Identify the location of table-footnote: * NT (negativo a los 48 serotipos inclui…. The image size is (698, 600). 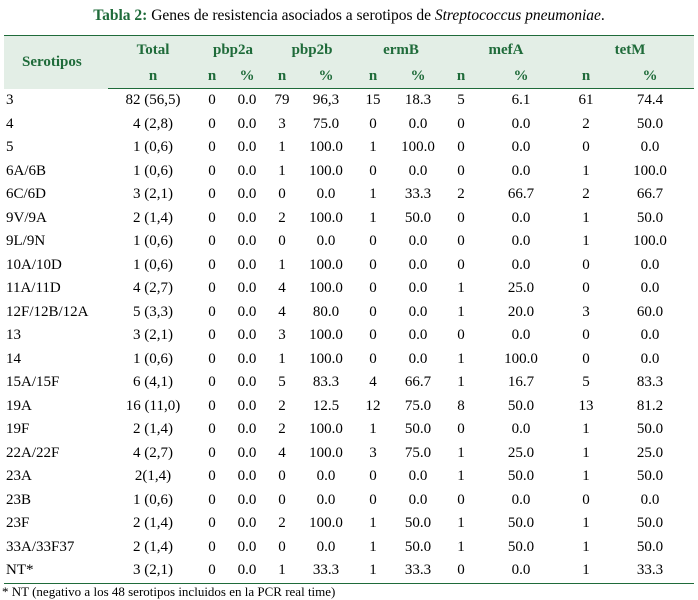
(169, 591).